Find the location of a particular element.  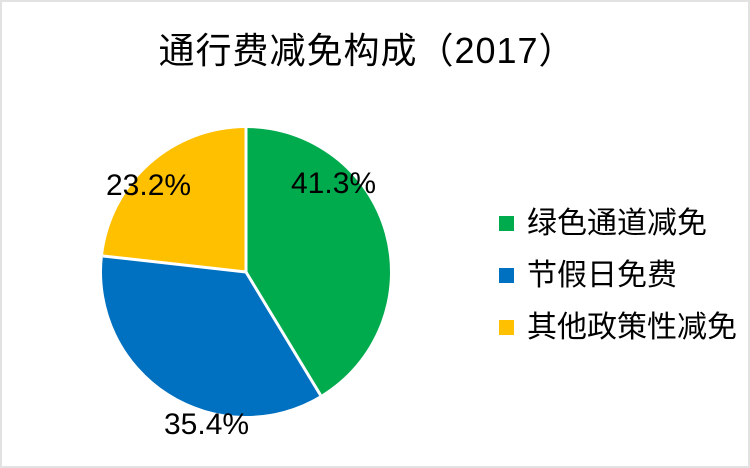

legend: 绿色通道减免 节假日免费 其他政策性减免 is located at coordinates (618, 283).